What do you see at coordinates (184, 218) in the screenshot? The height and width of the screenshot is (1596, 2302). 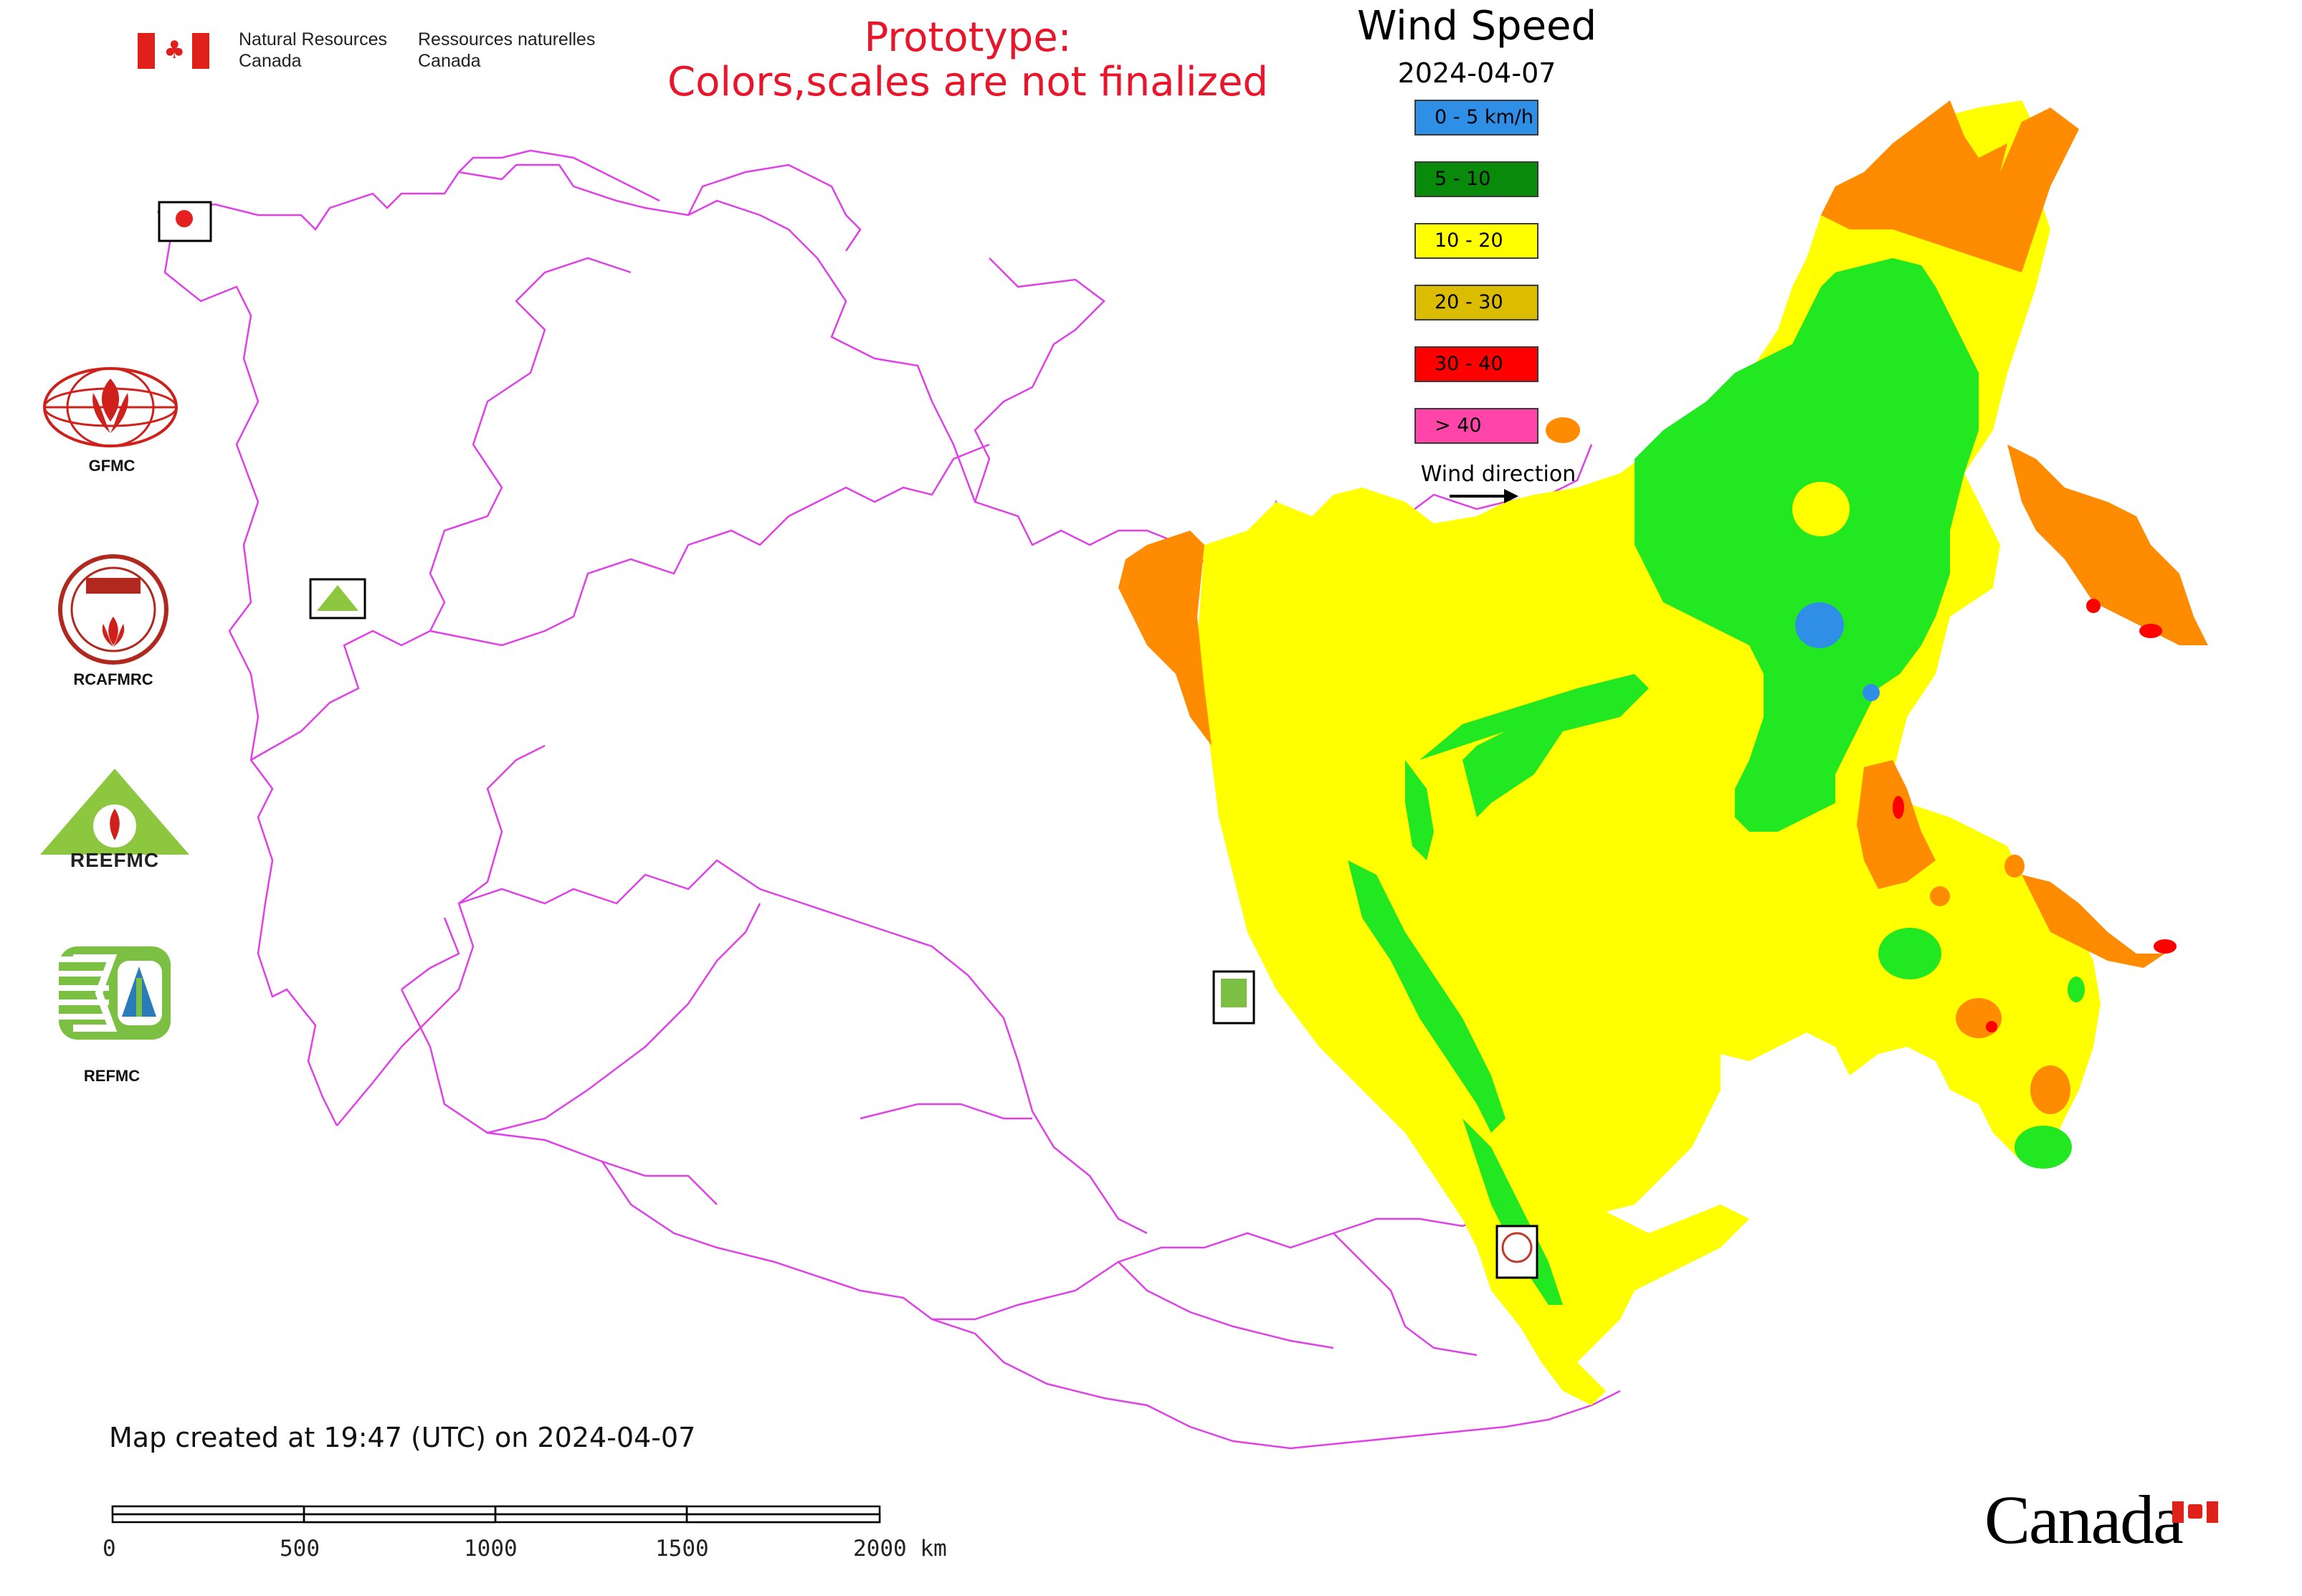 I see `gfmc-marker-icon` at bounding box center [184, 218].